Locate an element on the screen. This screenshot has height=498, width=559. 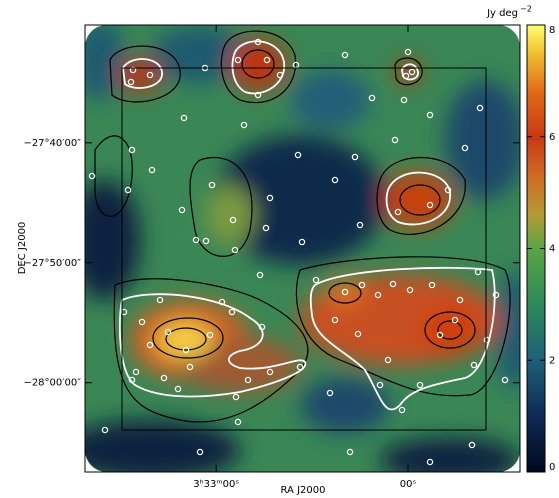
colorbar-tick-label: 0 is located at coordinates (552, 467).